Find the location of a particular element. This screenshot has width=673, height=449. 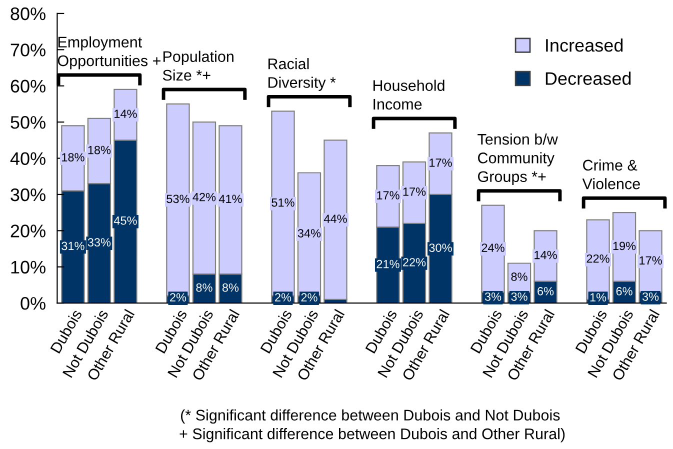

y-tick-label: 70% is located at coordinates (28, 50).